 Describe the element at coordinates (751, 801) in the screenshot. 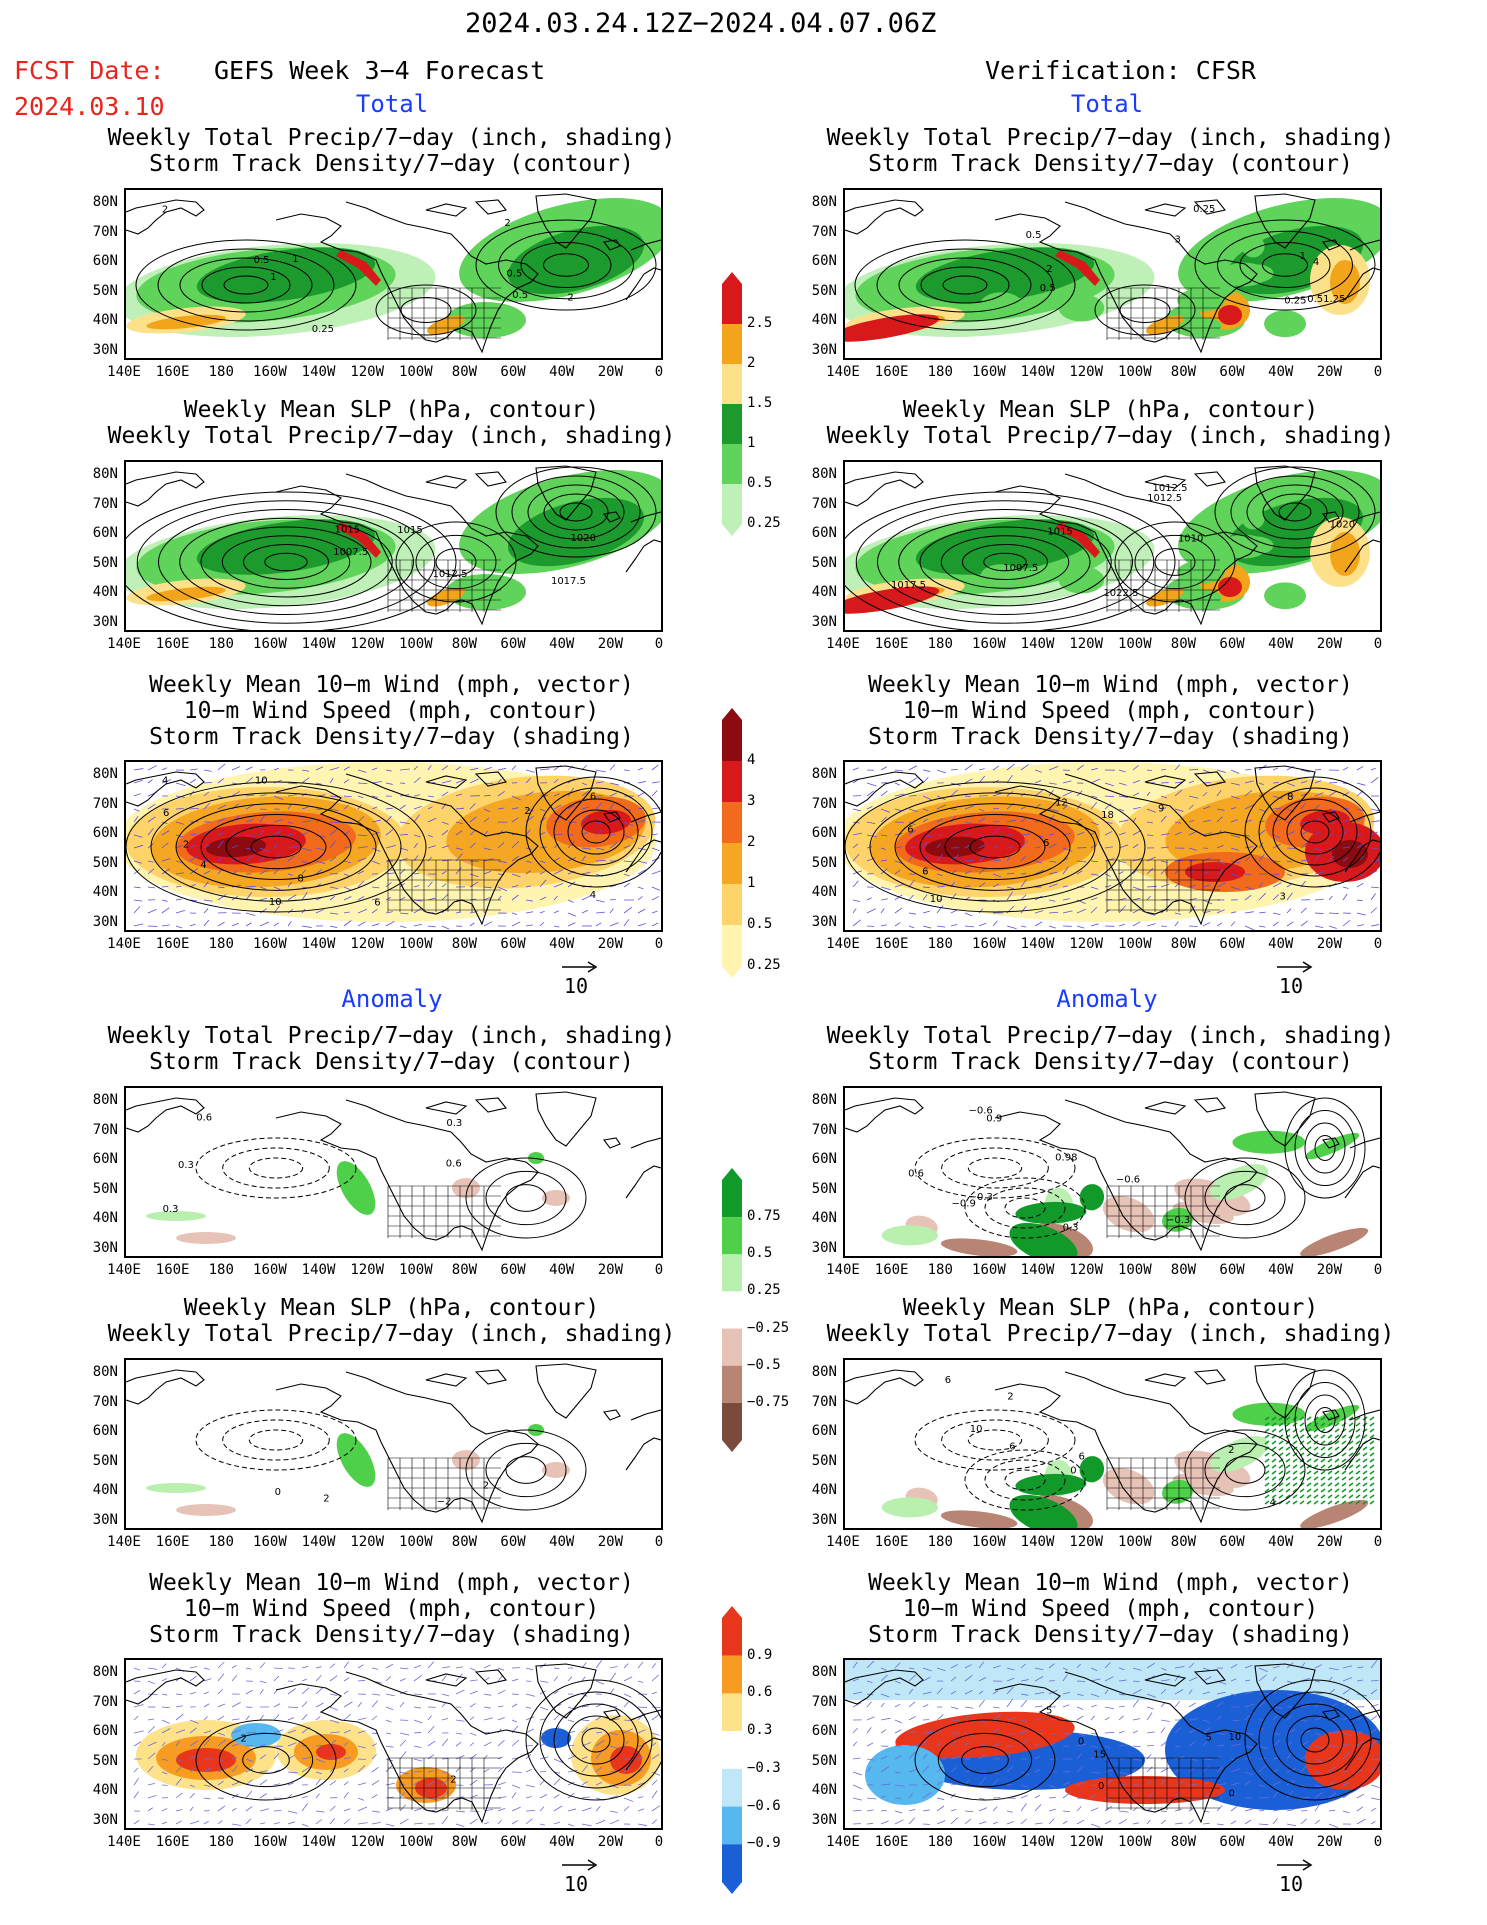

I see `colorbar-label: 3` at that location.